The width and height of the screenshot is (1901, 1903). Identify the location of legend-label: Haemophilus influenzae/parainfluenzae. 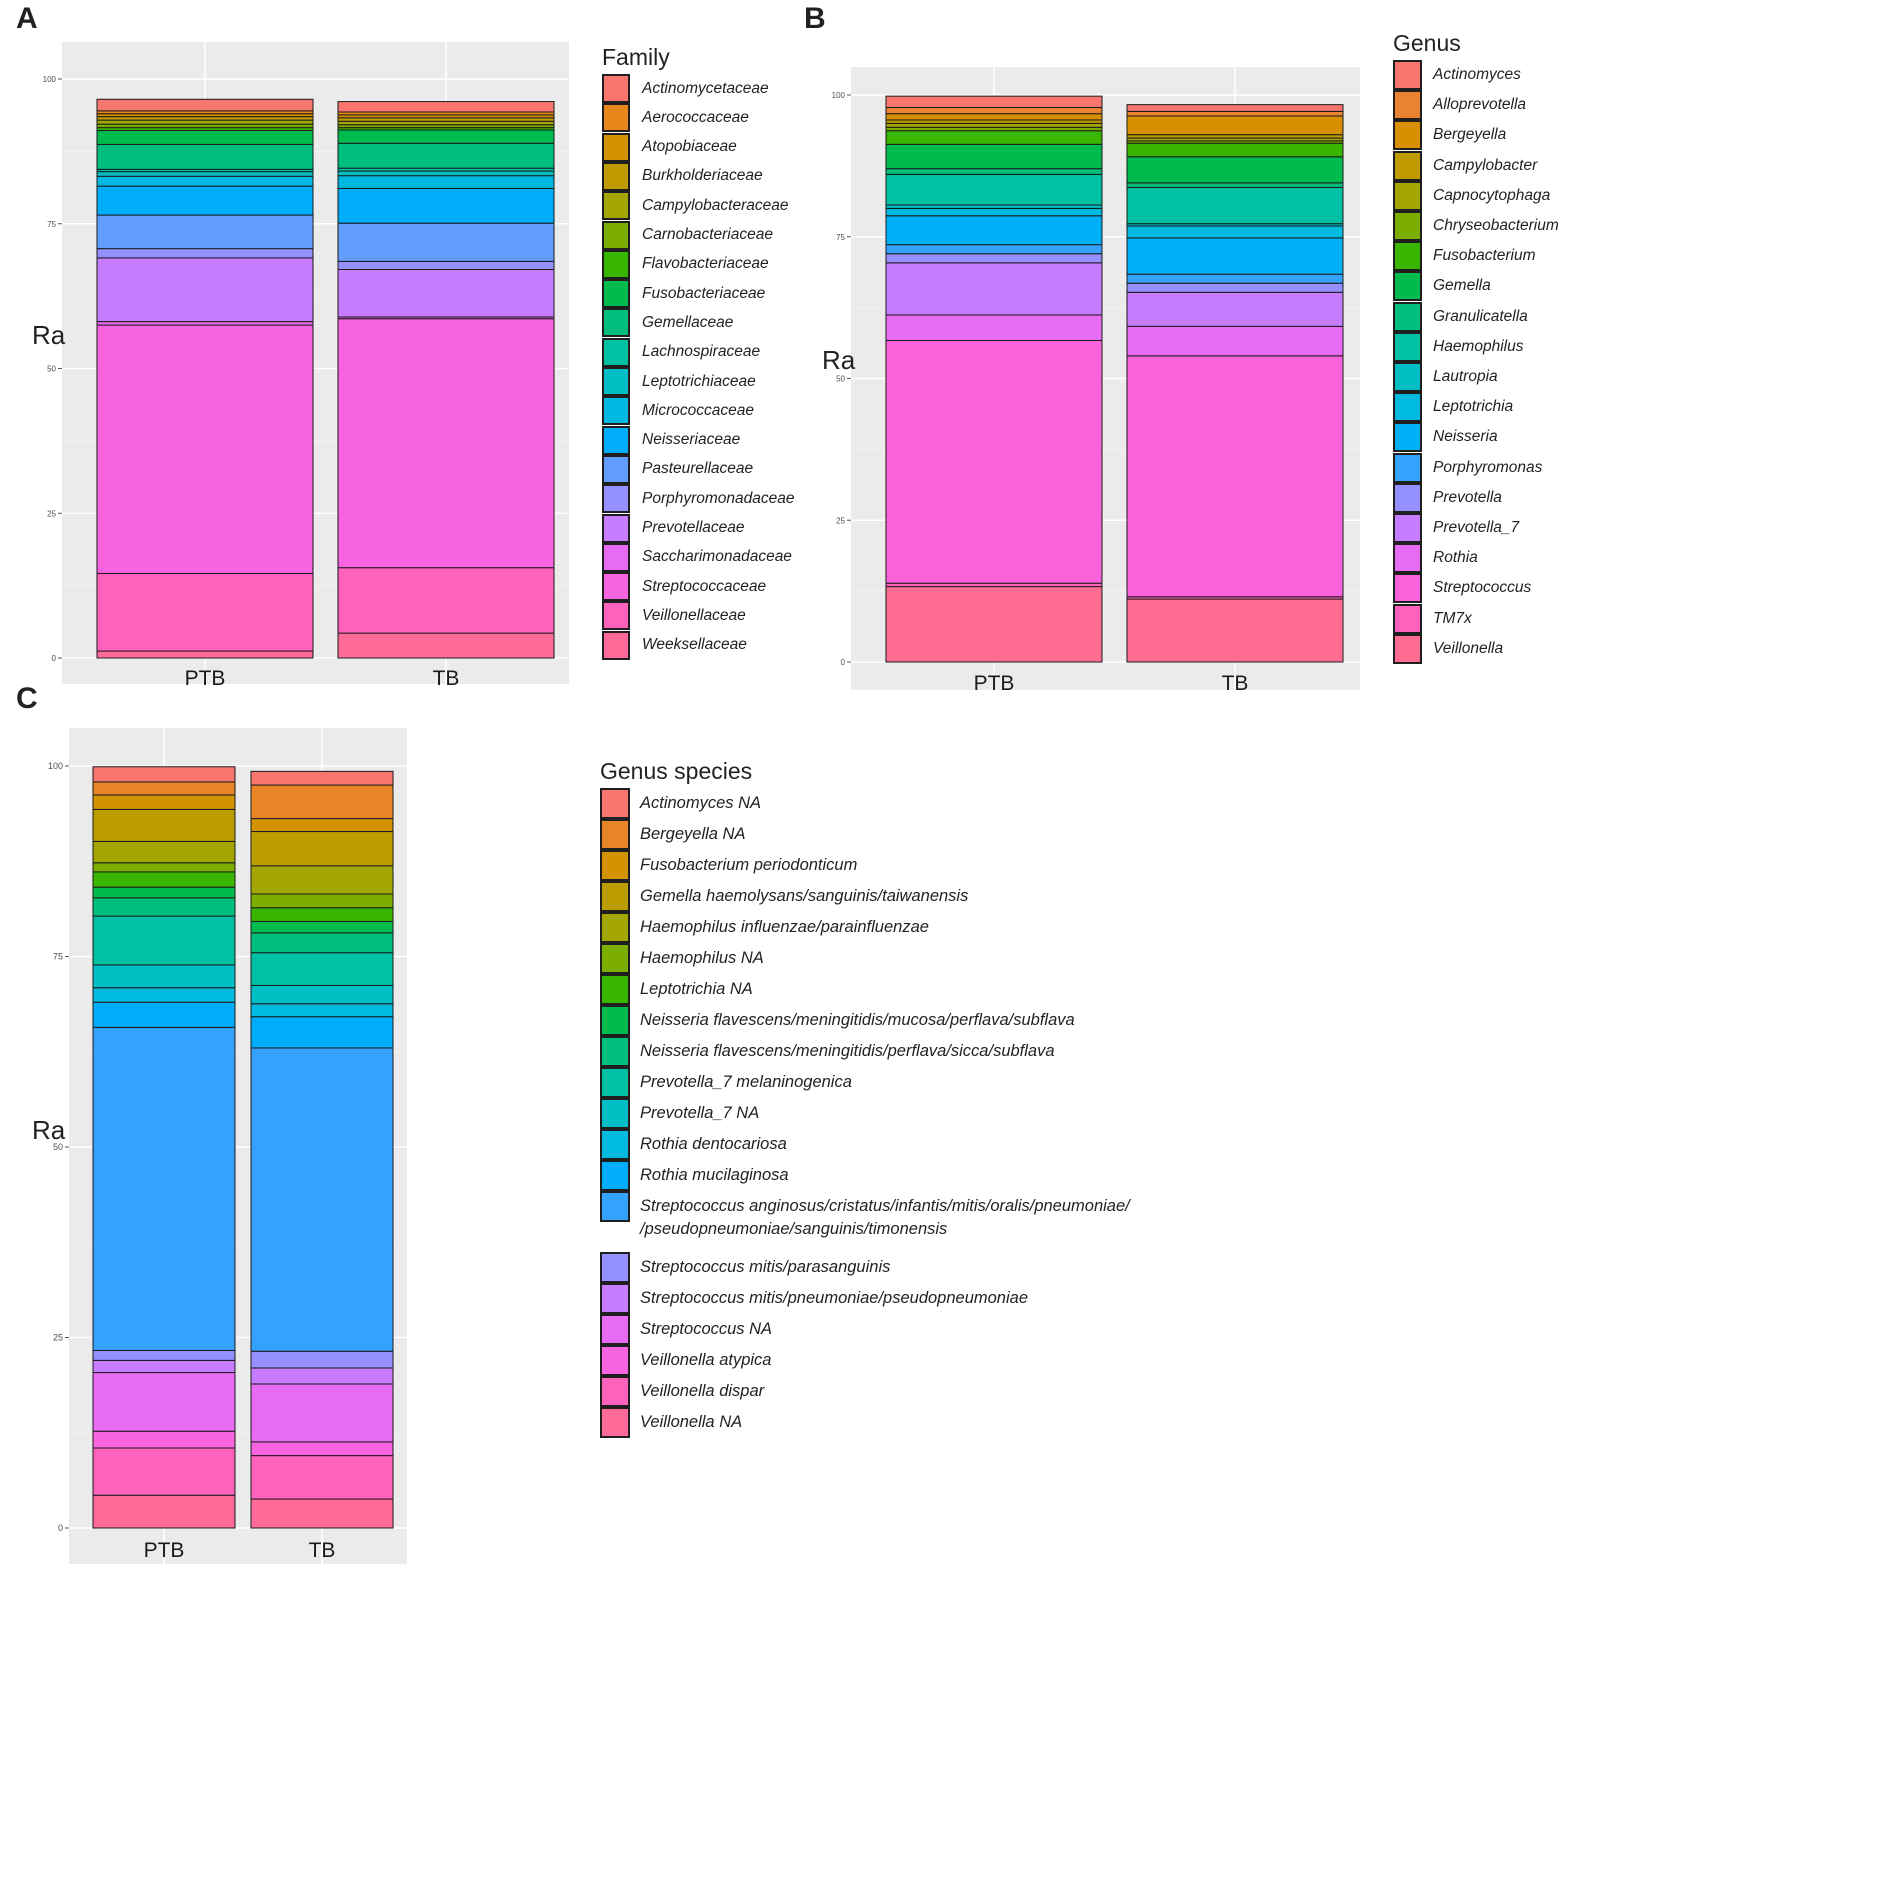
(784, 927).